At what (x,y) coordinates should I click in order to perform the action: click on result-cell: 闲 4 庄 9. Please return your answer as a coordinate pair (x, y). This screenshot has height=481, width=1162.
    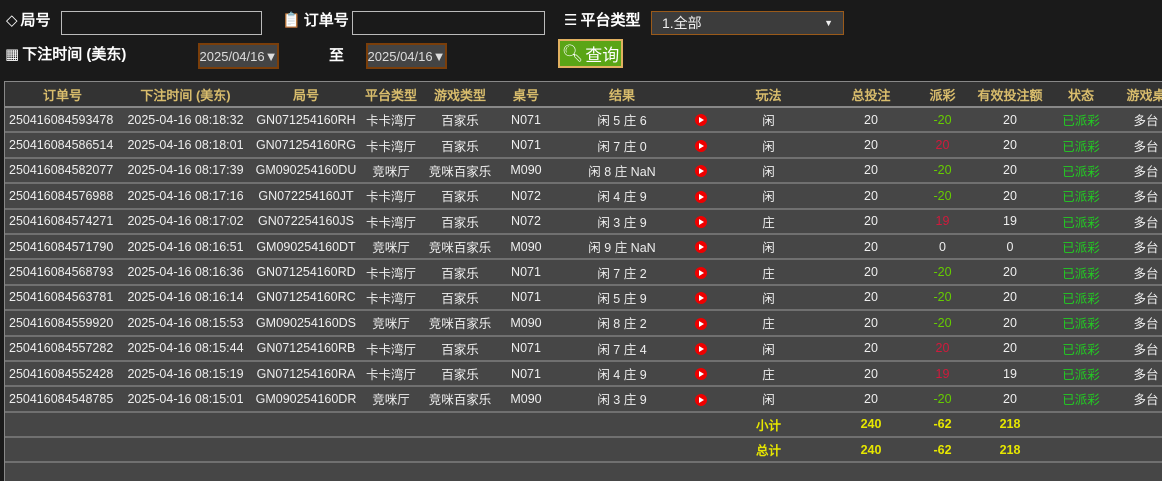
    Looking at the image, I should click on (622, 374).